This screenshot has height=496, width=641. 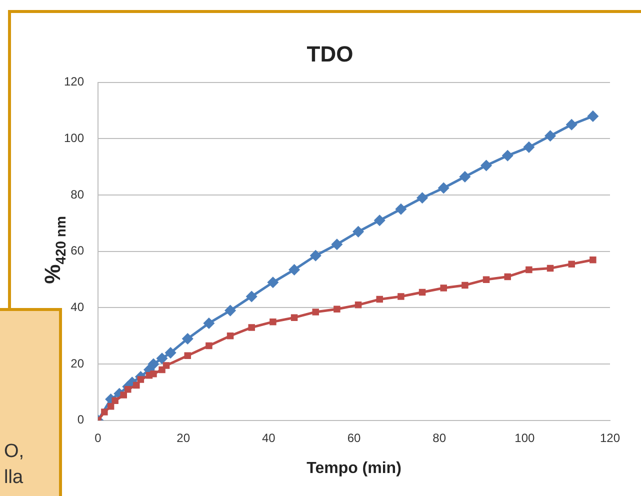 I want to click on x-tick-label: 120, so click(x=610, y=437).